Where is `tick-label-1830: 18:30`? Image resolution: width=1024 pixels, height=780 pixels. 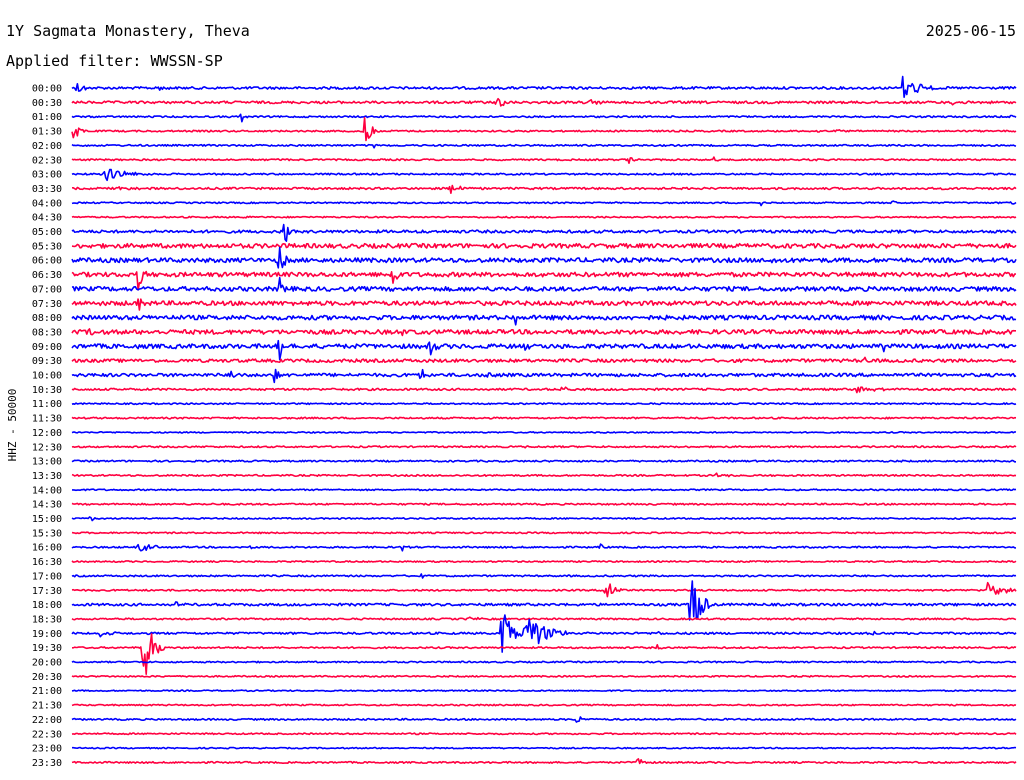 tick-label-1830: 18:30 is located at coordinates (47, 619).